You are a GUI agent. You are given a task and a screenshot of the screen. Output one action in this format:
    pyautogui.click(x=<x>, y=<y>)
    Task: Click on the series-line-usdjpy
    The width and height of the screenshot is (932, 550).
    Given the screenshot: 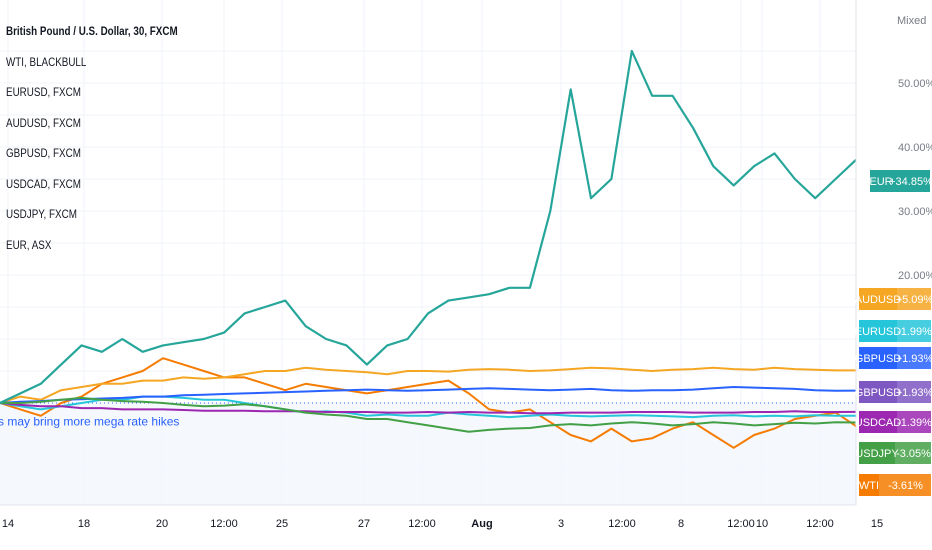 What is the action you would take?
    pyautogui.click(x=428, y=414)
    